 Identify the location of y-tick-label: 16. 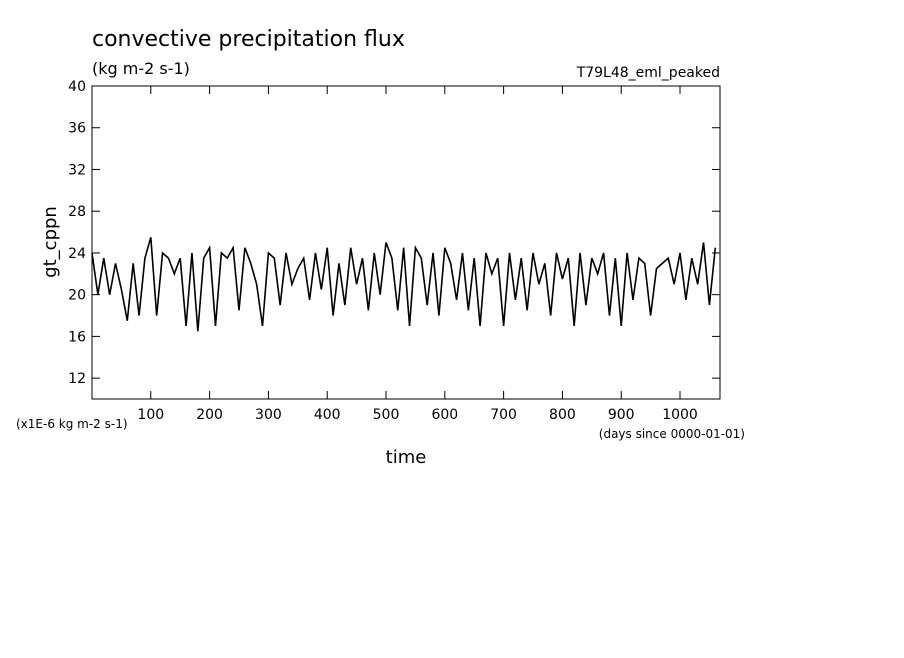
(77, 337).